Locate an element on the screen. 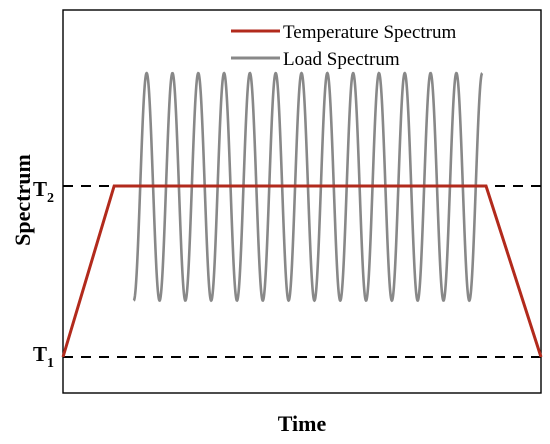 The height and width of the screenshot is (444, 550). legend-label-temperature: Temperature Spectrum is located at coordinates (370, 32).